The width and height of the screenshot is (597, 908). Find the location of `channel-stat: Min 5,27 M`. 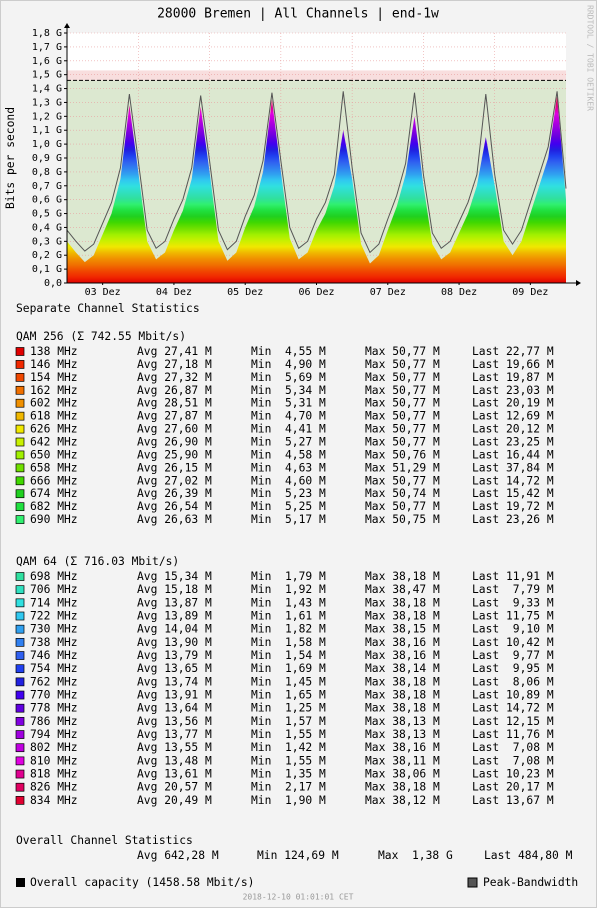

channel-stat: Min 5,27 M is located at coordinates (288, 442).